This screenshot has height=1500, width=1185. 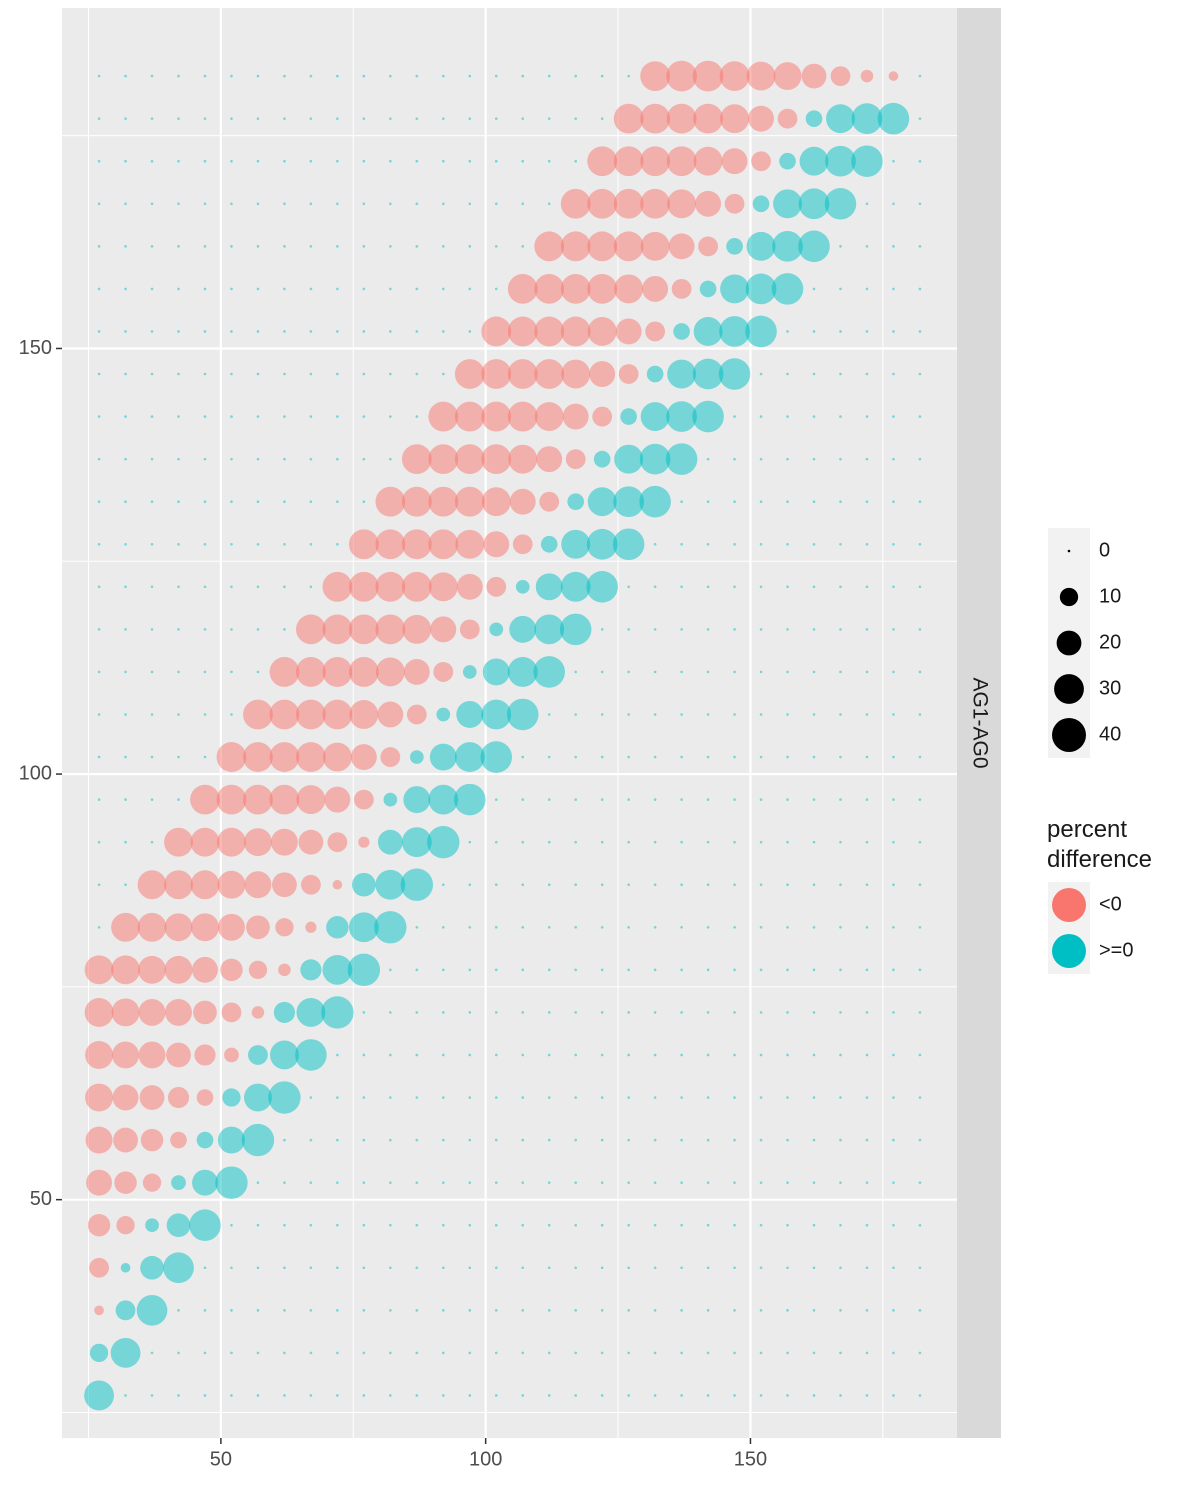 I want to click on x-tick-label: 150, so click(x=750, y=1459).